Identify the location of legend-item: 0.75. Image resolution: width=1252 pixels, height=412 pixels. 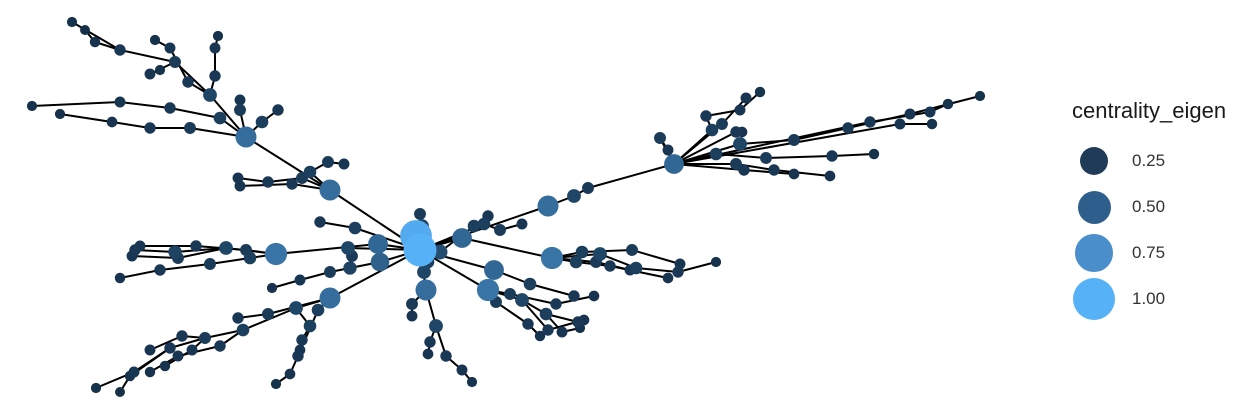
(1157, 253).